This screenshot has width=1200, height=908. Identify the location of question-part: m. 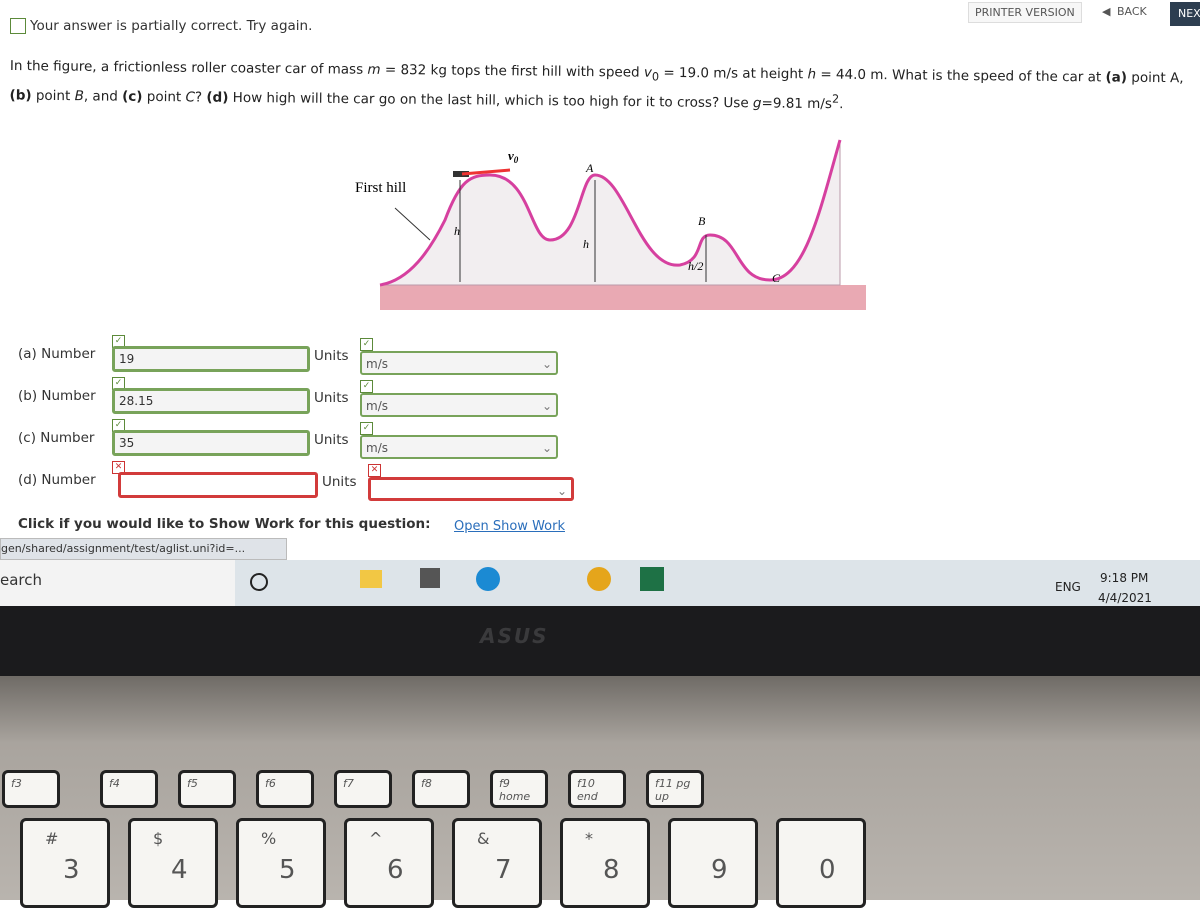
(374, 69).